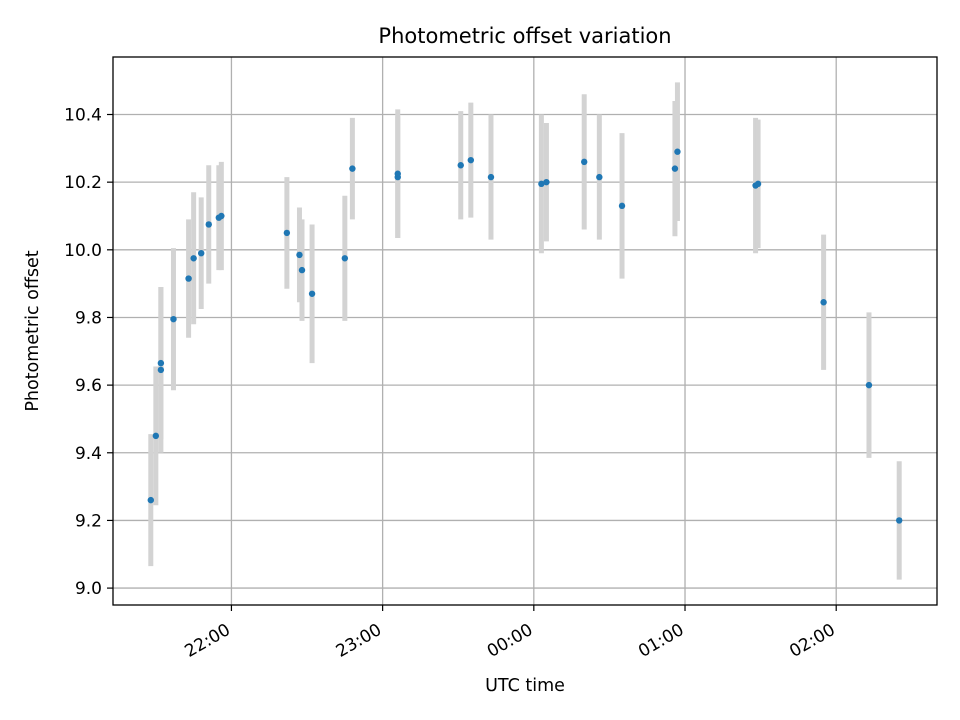 This screenshot has height=720, width=960. What do you see at coordinates (88, 521) in the screenshot?
I see `y-tick-label: 9.2` at bounding box center [88, 521].